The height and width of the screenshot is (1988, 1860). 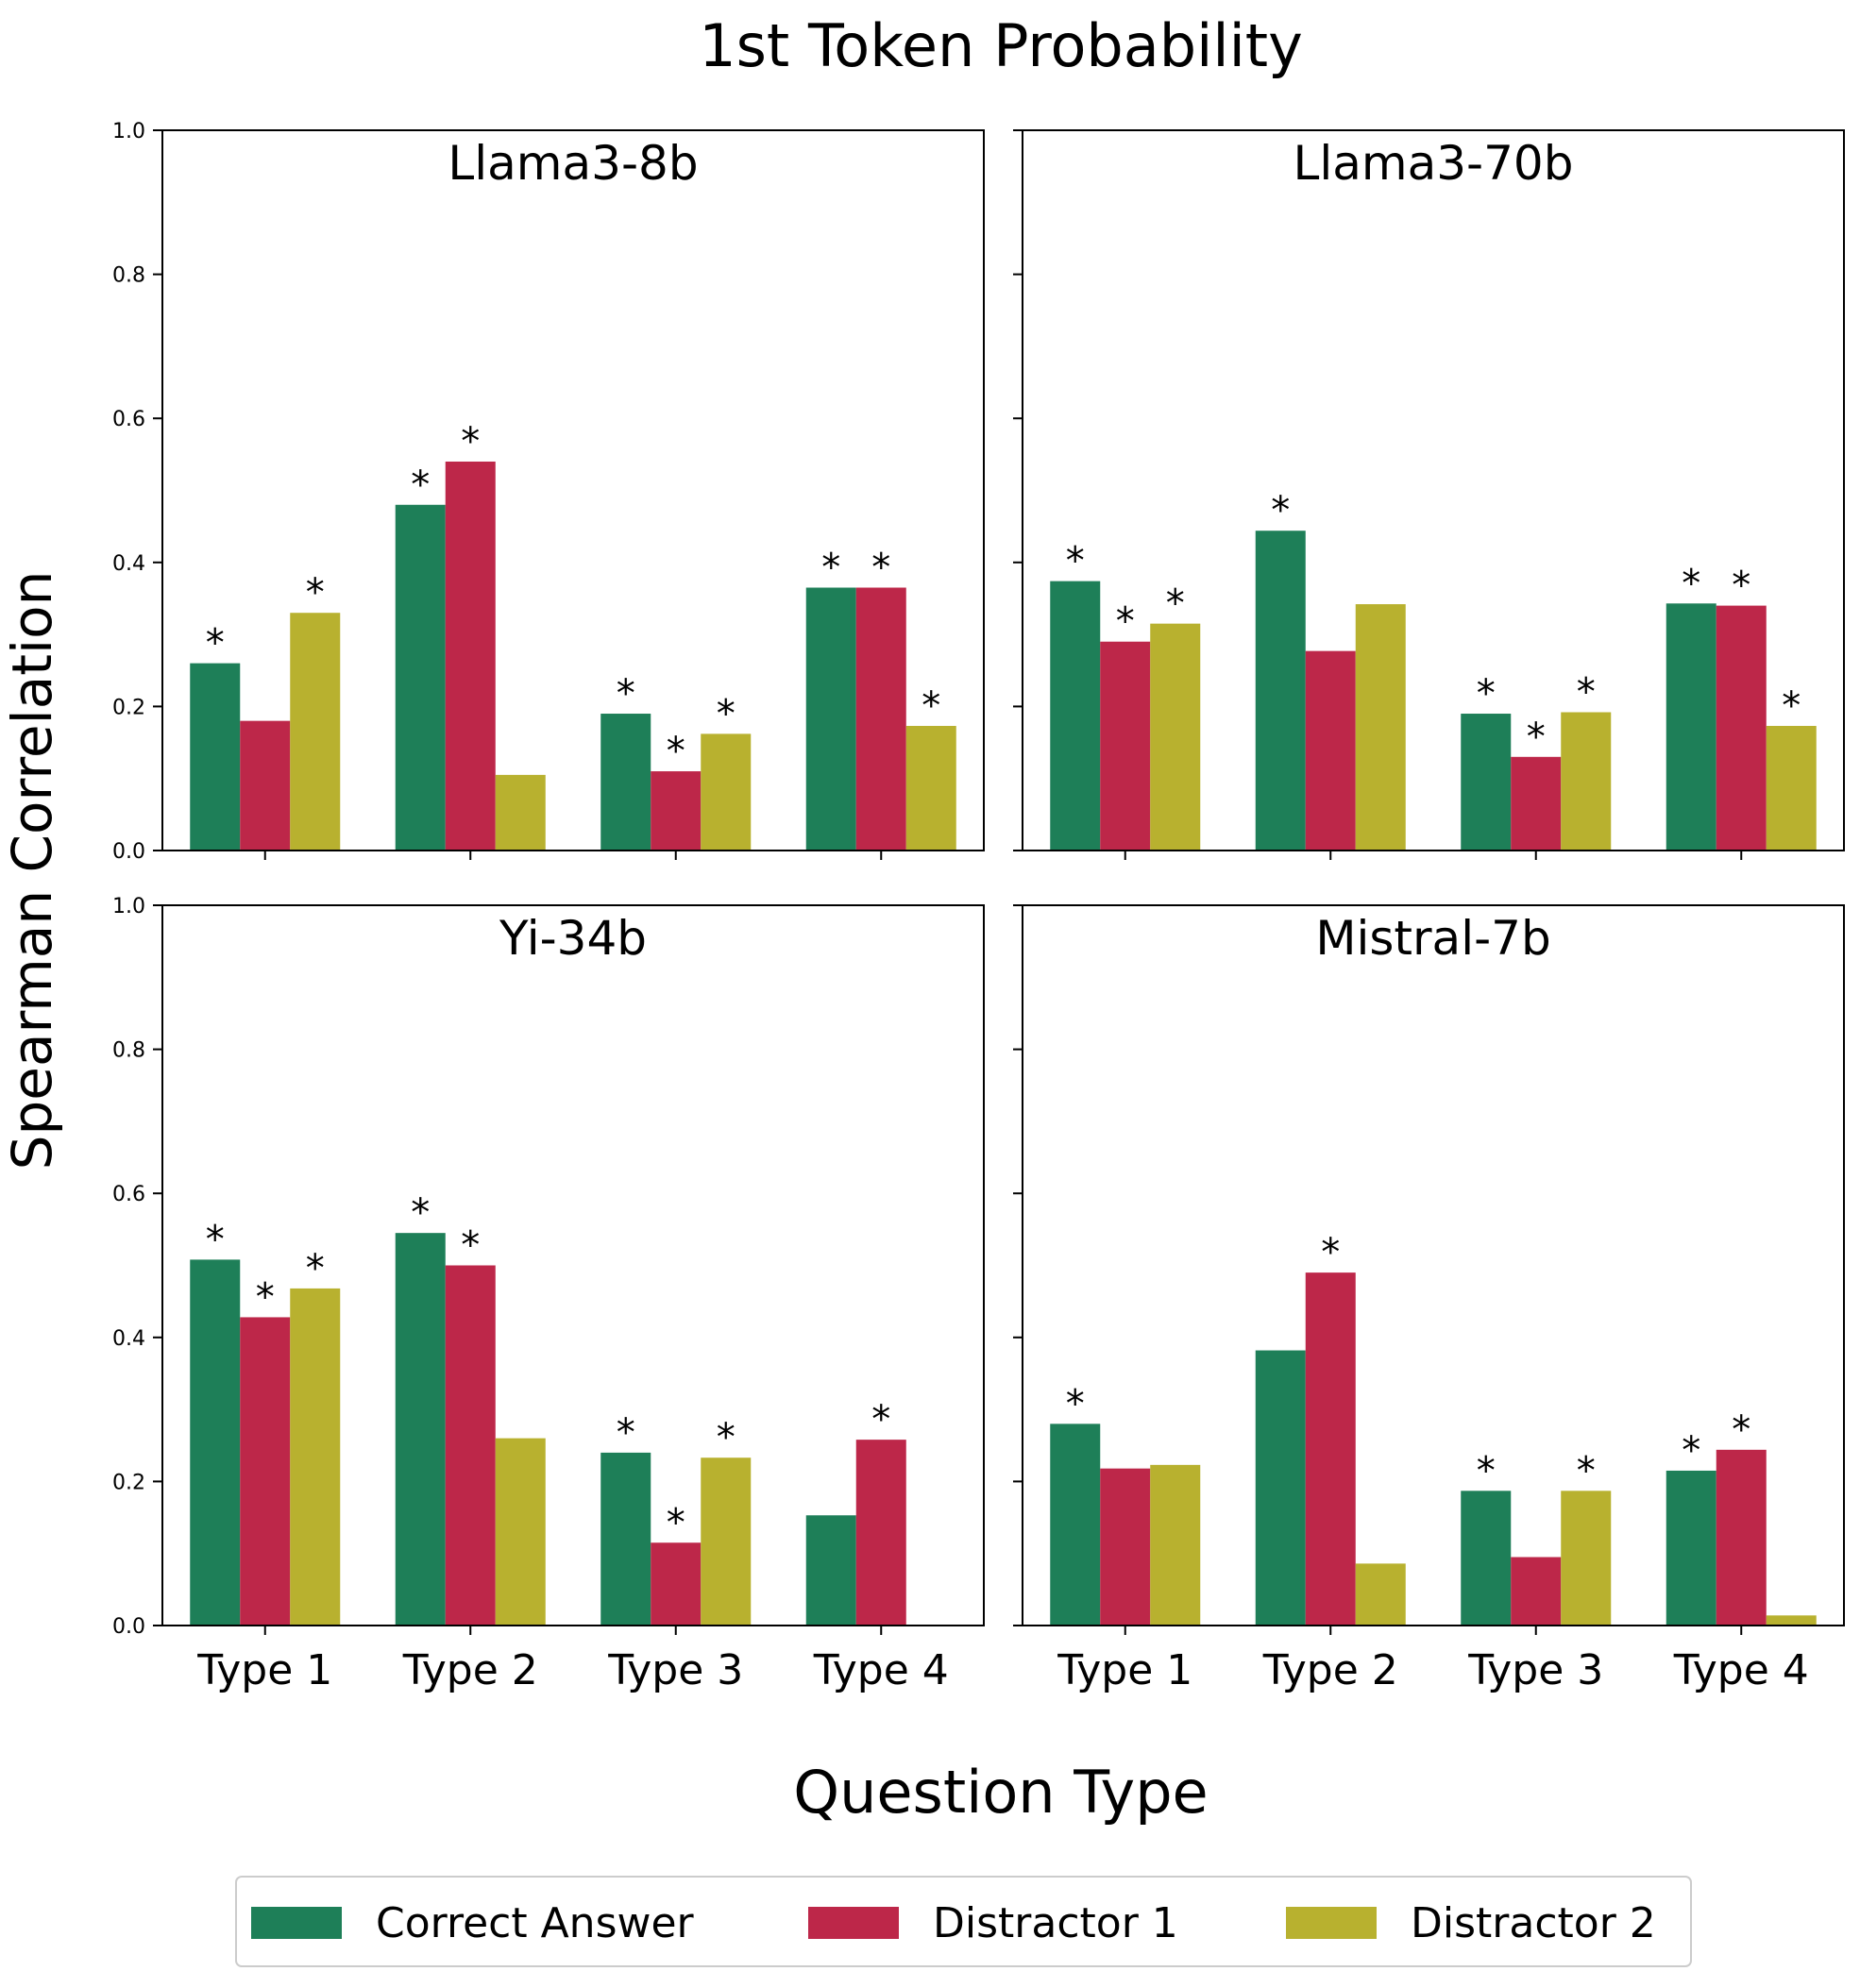 I want to click on panel-title: Mistral-7b, so click(x=1432, y=938).